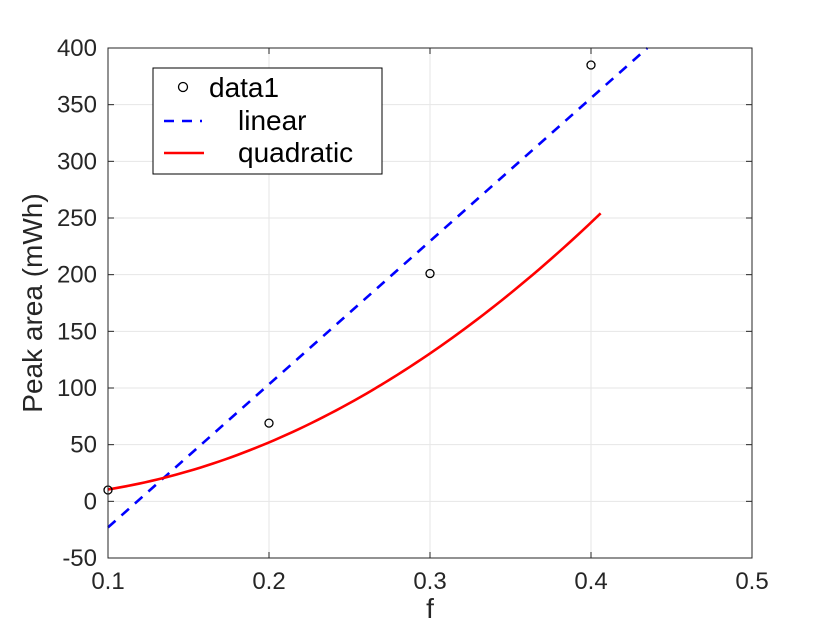 The height and width of the screenshot is (627, 830). What do you see at coordinates (107, 581) in the screenshot?
I see `x-tick-label: 0.1` at bounding box center [107, 581].